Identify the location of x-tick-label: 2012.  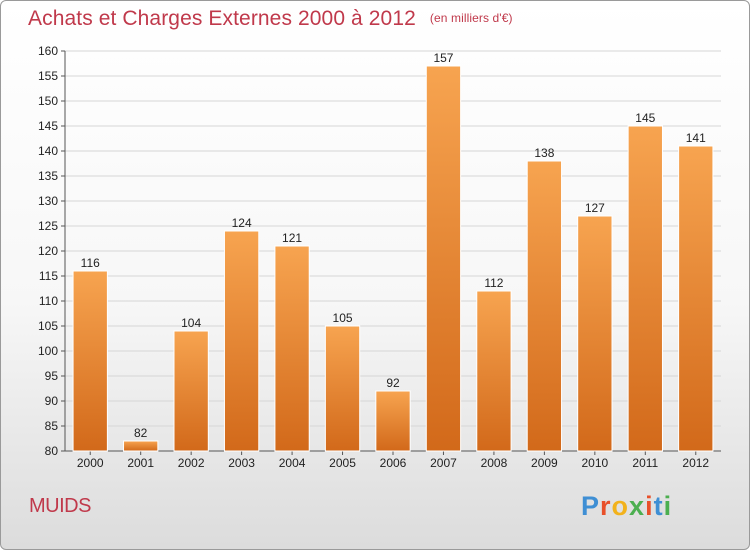
(695, 463).